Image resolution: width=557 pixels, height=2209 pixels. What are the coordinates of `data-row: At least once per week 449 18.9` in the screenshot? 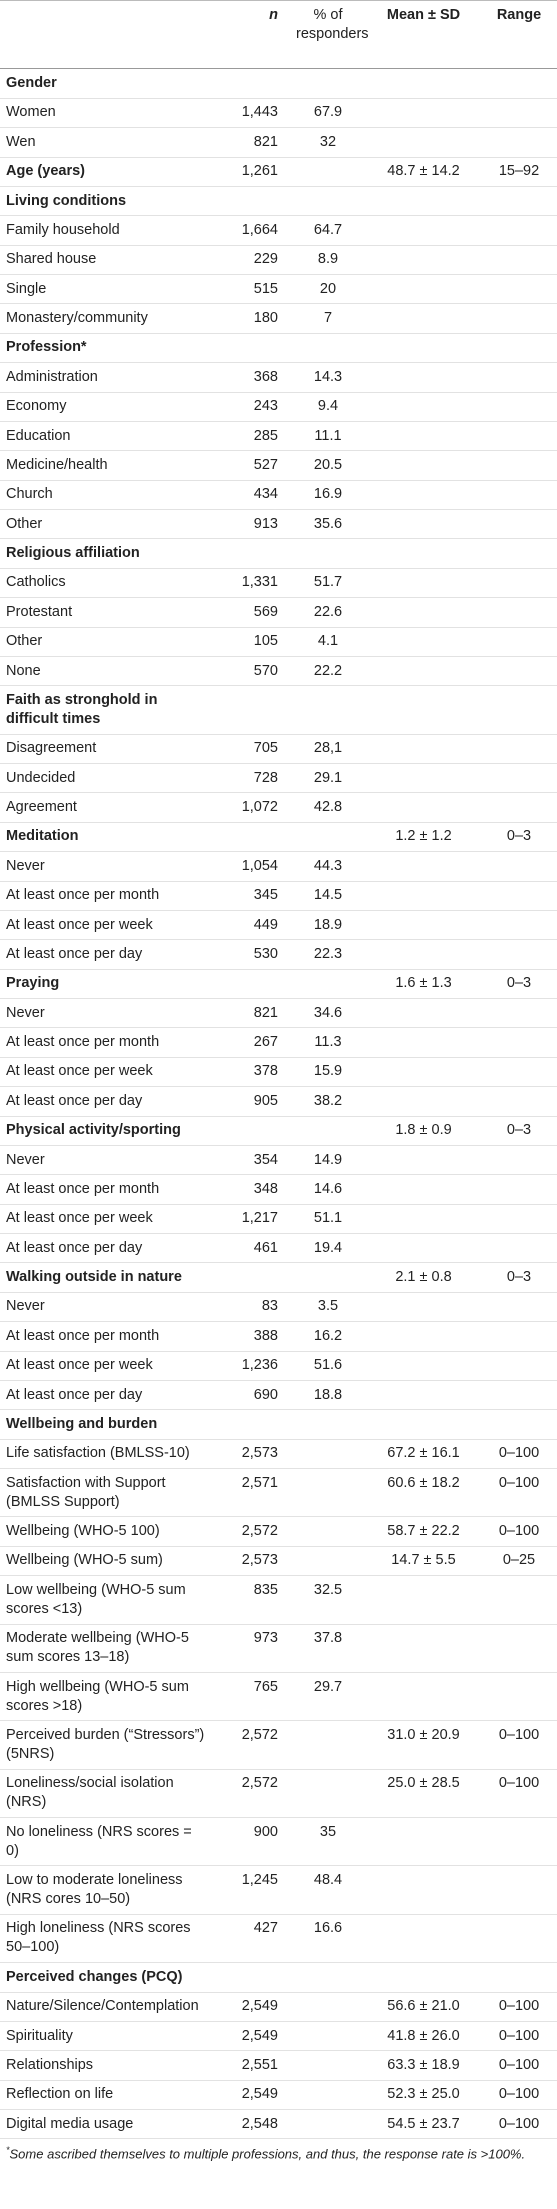 It's located at (278, 925).